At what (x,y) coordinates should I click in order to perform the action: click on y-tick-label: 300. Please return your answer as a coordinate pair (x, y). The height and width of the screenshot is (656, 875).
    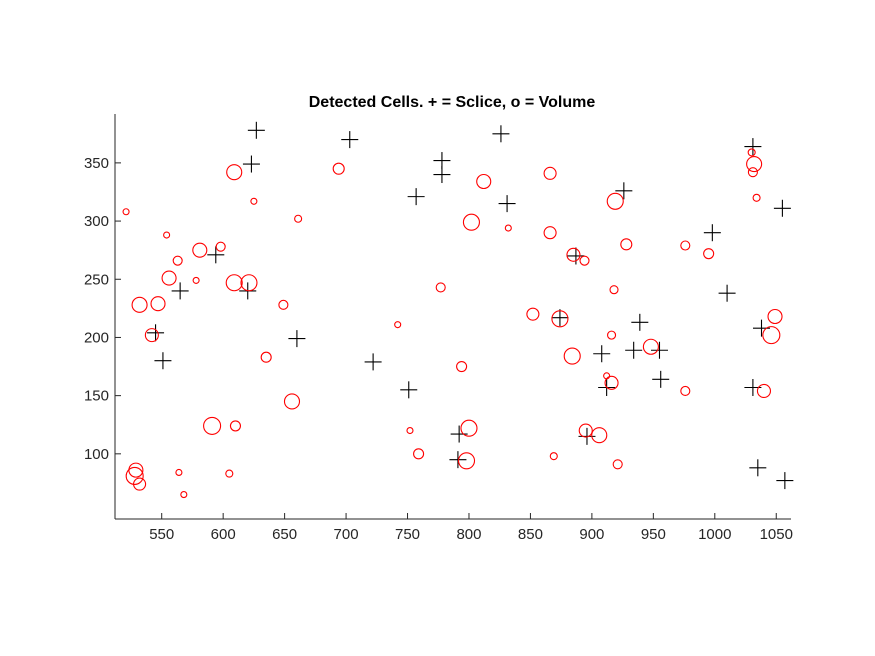
    Looking at the image, I should click on (96, 221).